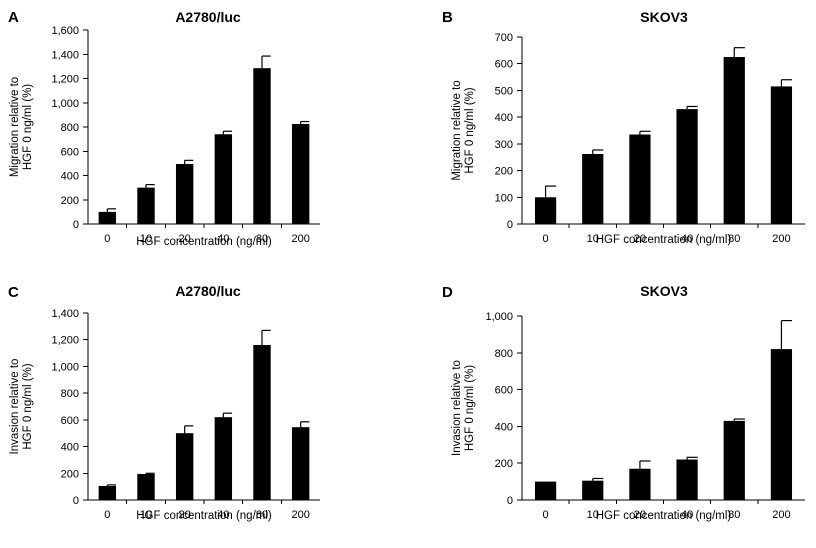 The width and height of the screenshot is (816, 548). What do you see at coordinates (447, 292) in the screenshot?
I see `panel-letter: D` at bounding box center [447, 292].